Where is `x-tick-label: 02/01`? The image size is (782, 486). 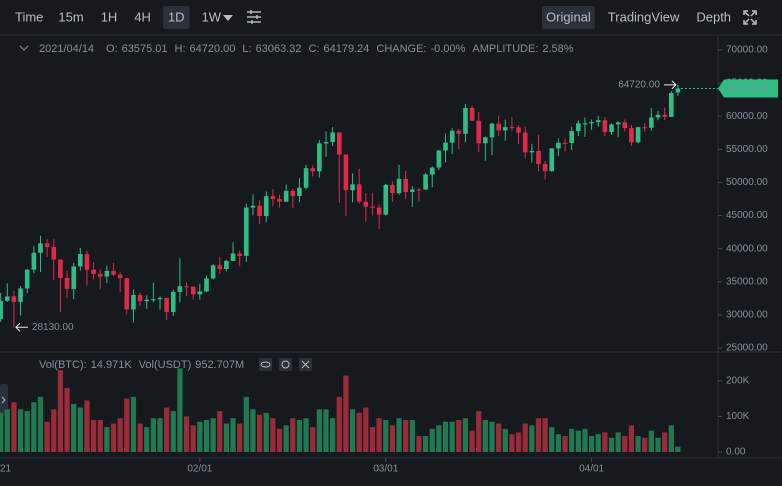
x-tick-label: 02/01 is located at coordinates (199, 469).